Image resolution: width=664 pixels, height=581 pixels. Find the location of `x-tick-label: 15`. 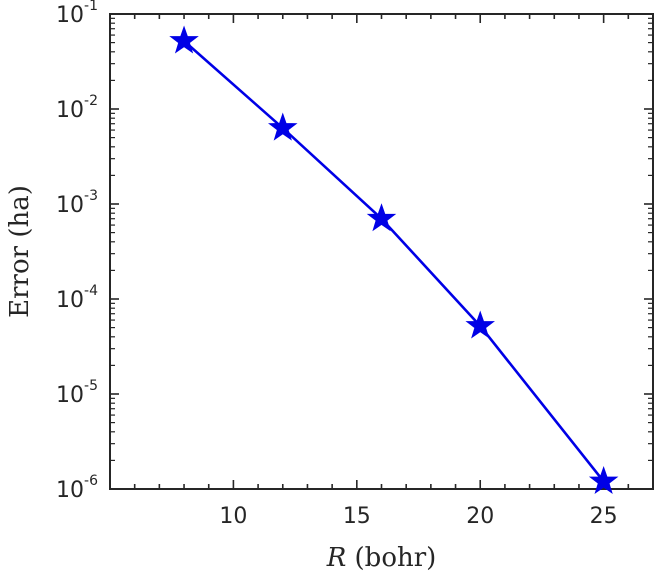

x-tick-label: 15 is located at coordinates (357, 516).